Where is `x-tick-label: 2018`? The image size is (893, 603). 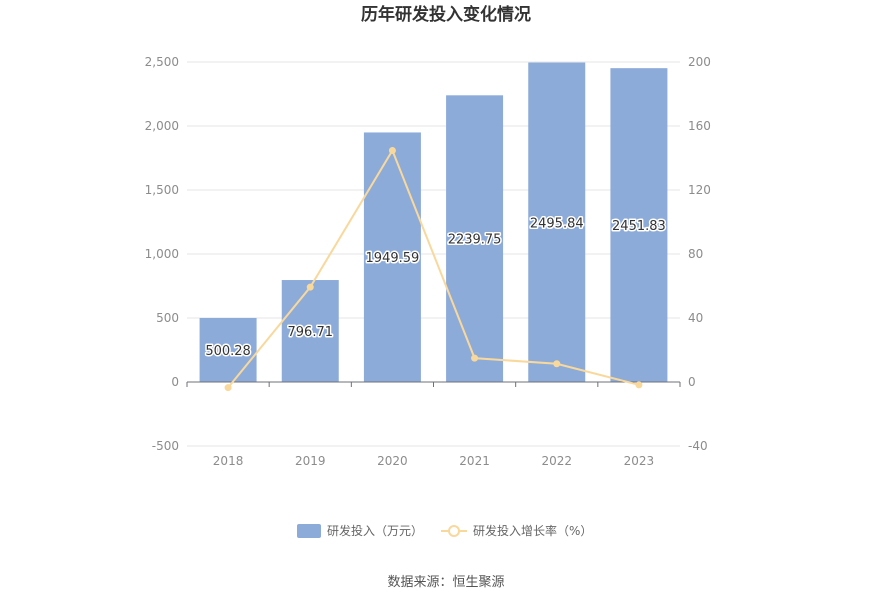 x-tick-label: 2018 is located at coordinates (228, 461).